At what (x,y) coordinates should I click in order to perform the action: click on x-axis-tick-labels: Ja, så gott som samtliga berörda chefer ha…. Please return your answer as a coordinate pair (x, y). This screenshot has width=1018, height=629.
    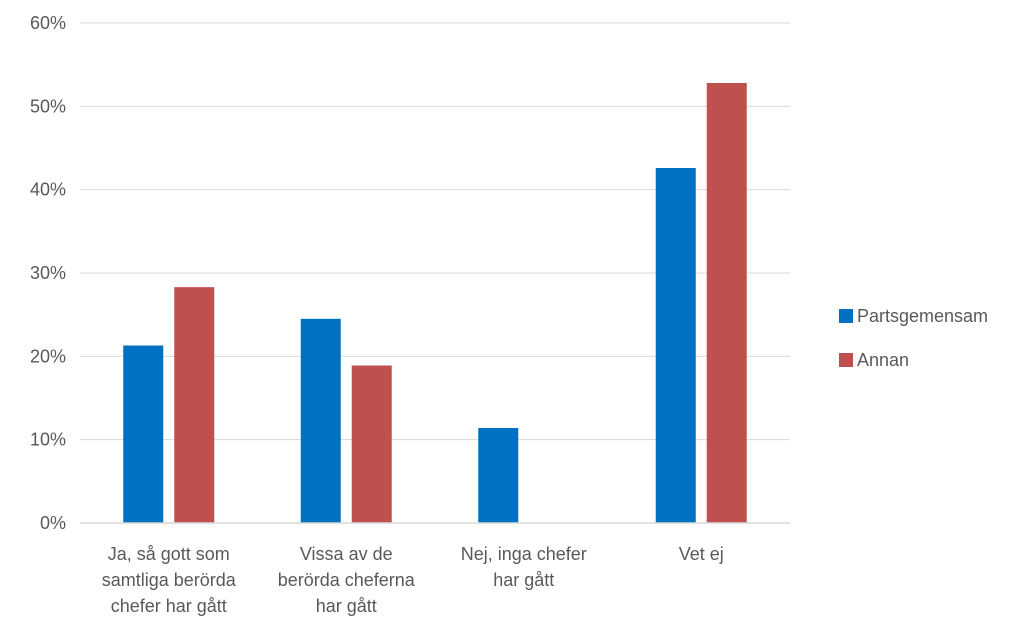
    Looking at the image, I should click on (413, 580).